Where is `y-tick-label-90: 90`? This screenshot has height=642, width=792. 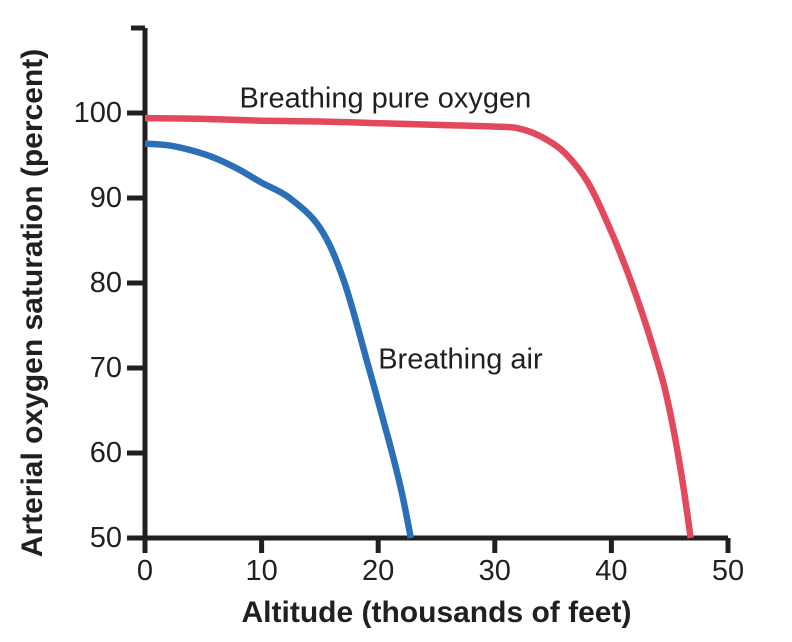
y-tick-label-90: 90 is located at coordinates (105, 198).